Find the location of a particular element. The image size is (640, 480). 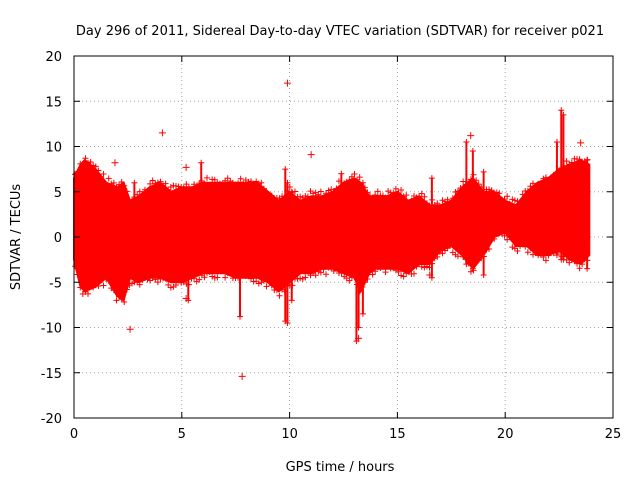

x-tick-label: 20 is located at coordinates (505, 434).